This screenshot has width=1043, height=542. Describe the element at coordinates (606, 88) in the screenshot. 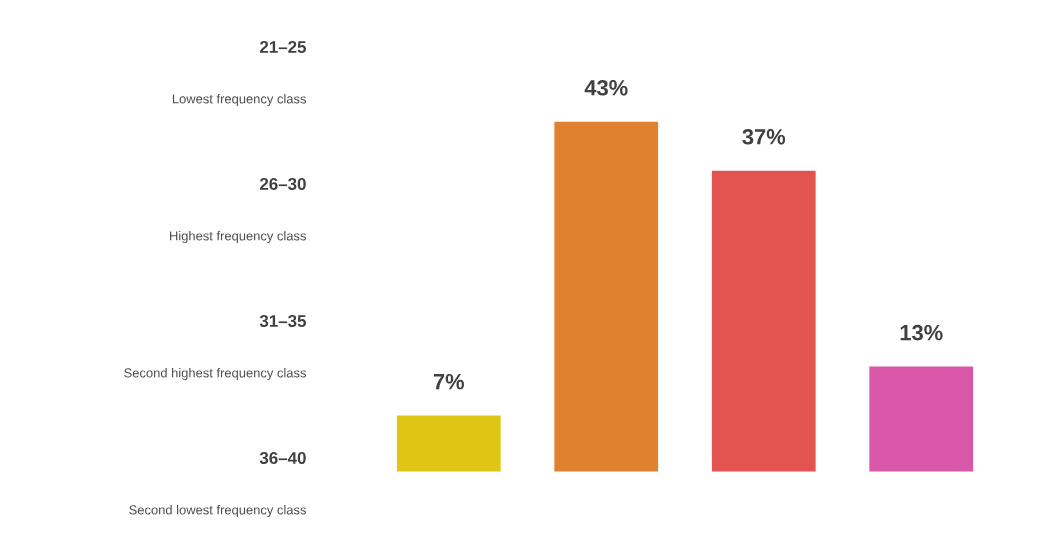

I see `data-label: 43%` at that location.